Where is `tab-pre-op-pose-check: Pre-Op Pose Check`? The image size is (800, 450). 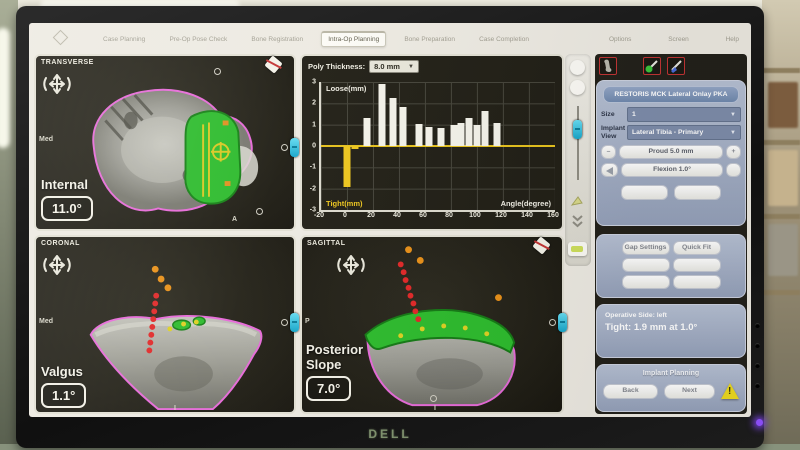 tab-pre-op-pose-check: Pre-Op Pose Check is located at coordinates (198, 39).